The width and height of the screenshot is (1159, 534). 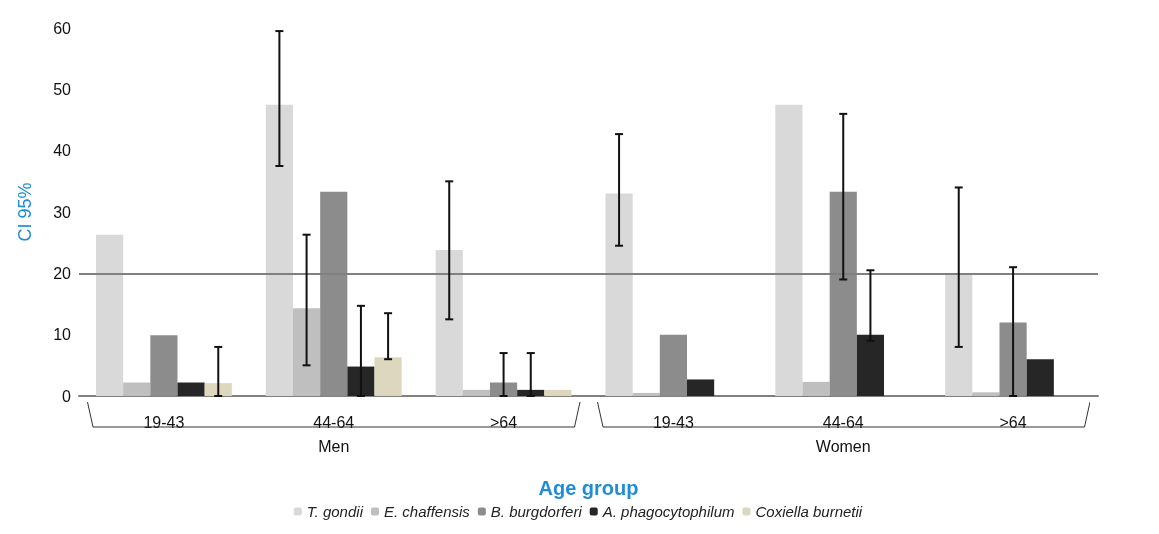 What do you see at coordinates (62, 151) in the screenshot?
I see `y-tick-label: 40` at bounding box center [62, 151].